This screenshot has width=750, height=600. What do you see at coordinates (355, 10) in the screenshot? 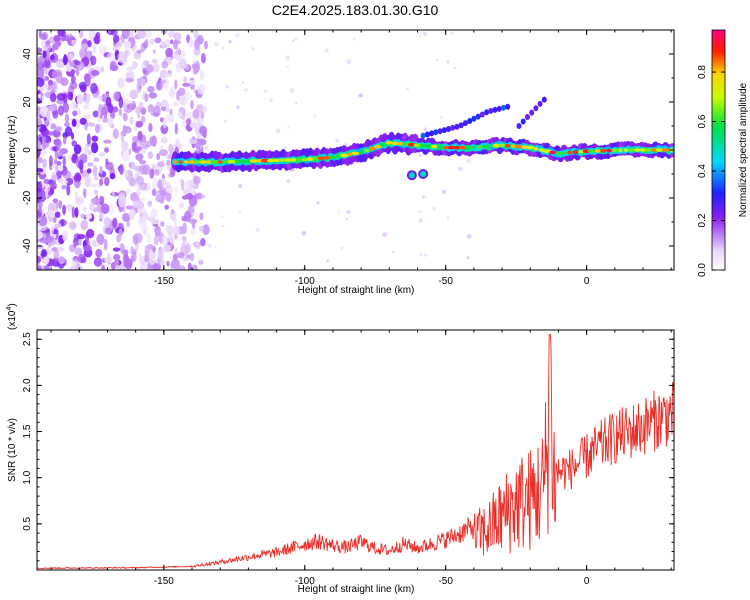
I see `chart-title: C2E4.2025.183.01.30.G10` at bounding box center [355, 10].